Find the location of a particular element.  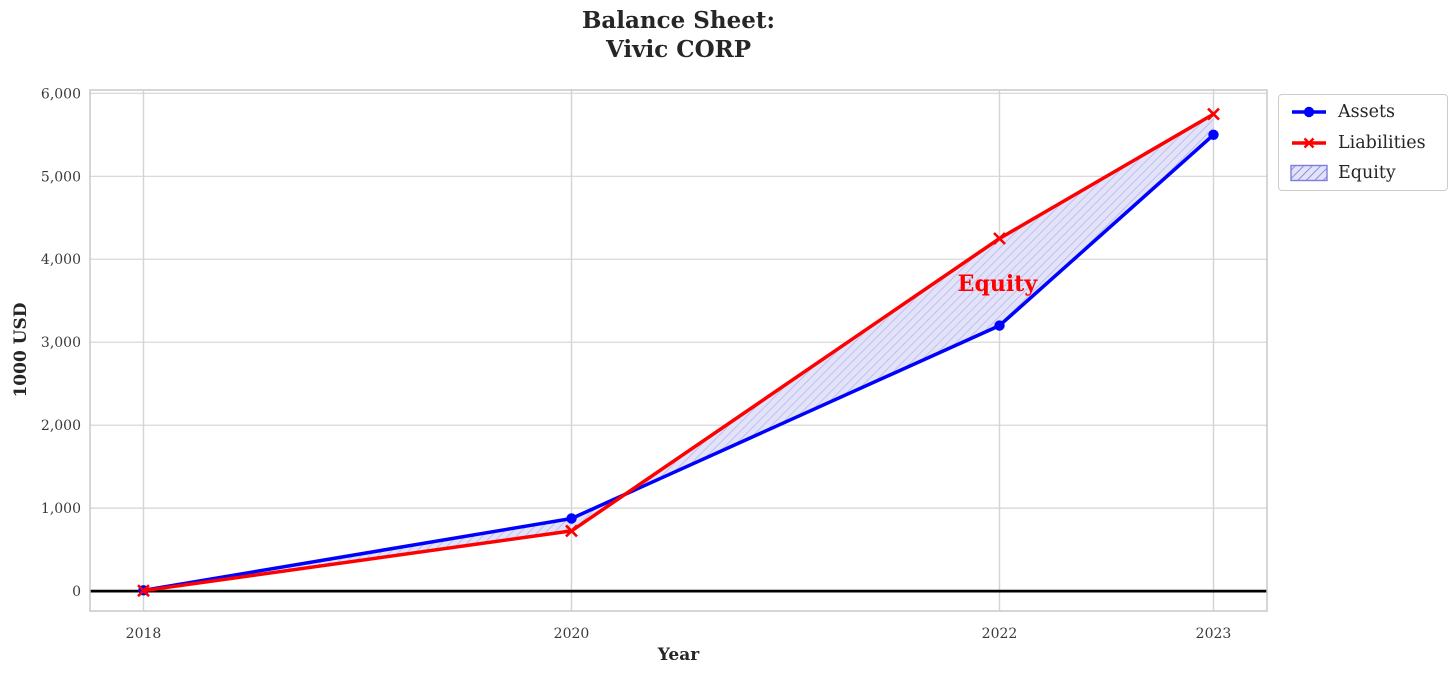

y-tick-label: 0 is located at coordinates (76, 592).